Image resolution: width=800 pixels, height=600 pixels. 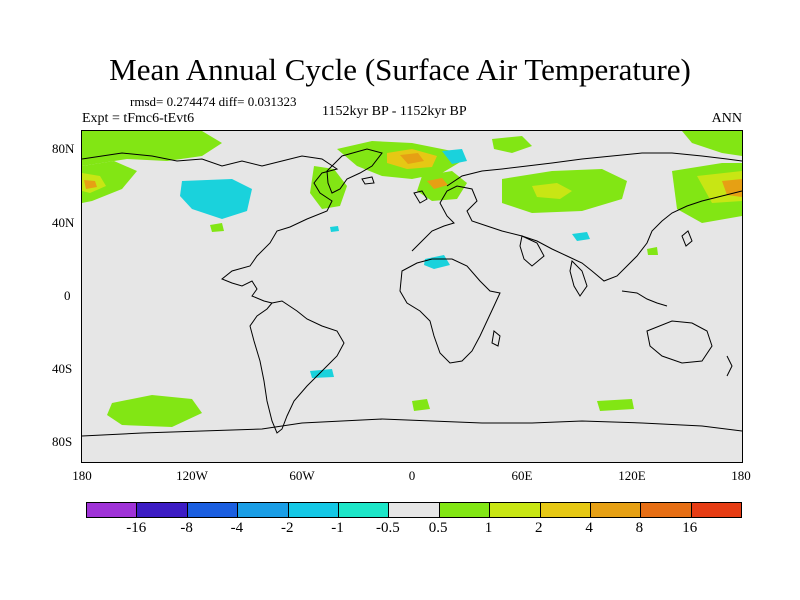 What do you see at coordinates (152, 148) in the screenshot?
I see `arctic-green-west` at bounding box center [152, 148].